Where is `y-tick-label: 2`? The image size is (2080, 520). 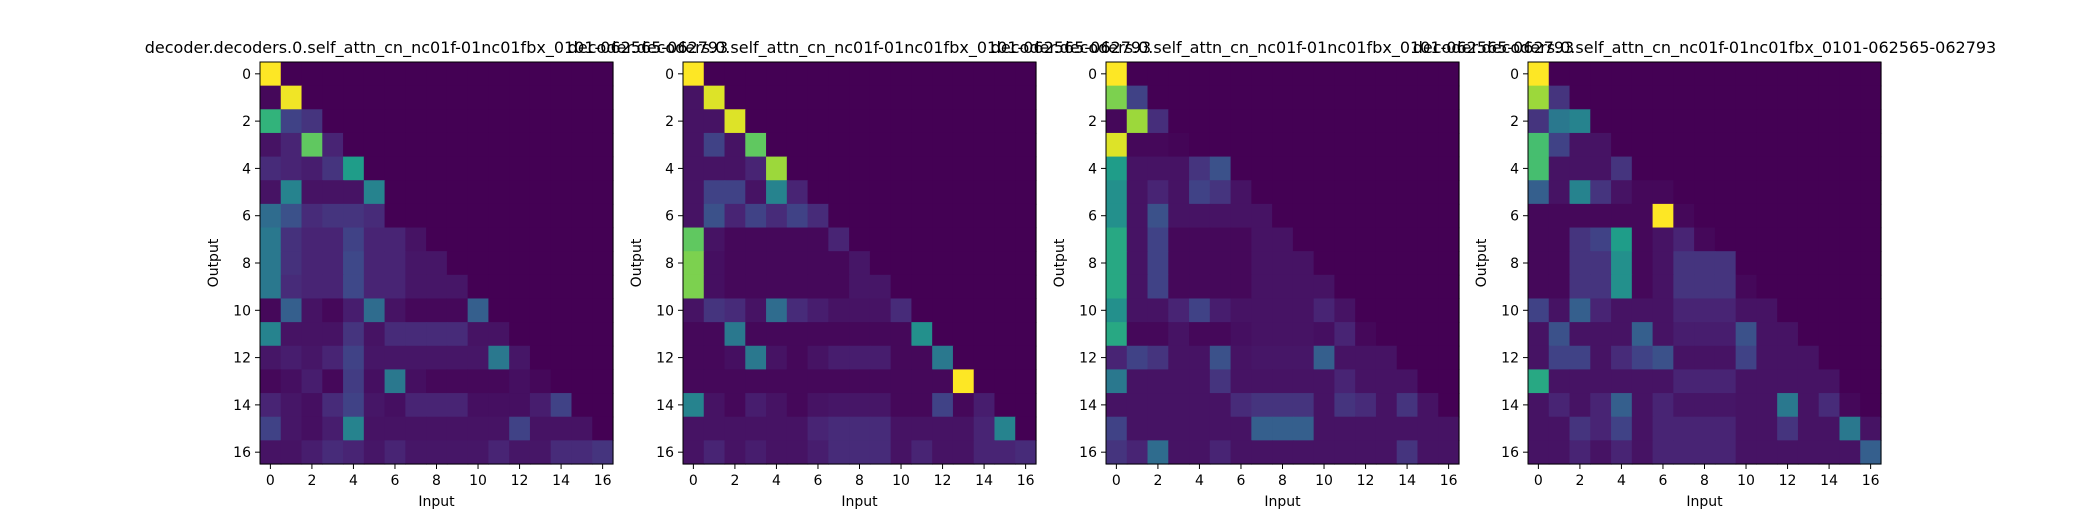 y-tick-label: 2 is located at coordinates (669, 122).